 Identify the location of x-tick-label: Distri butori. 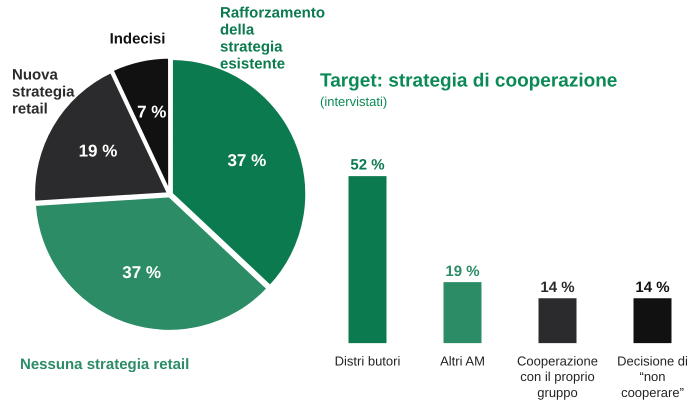
(367, 361).